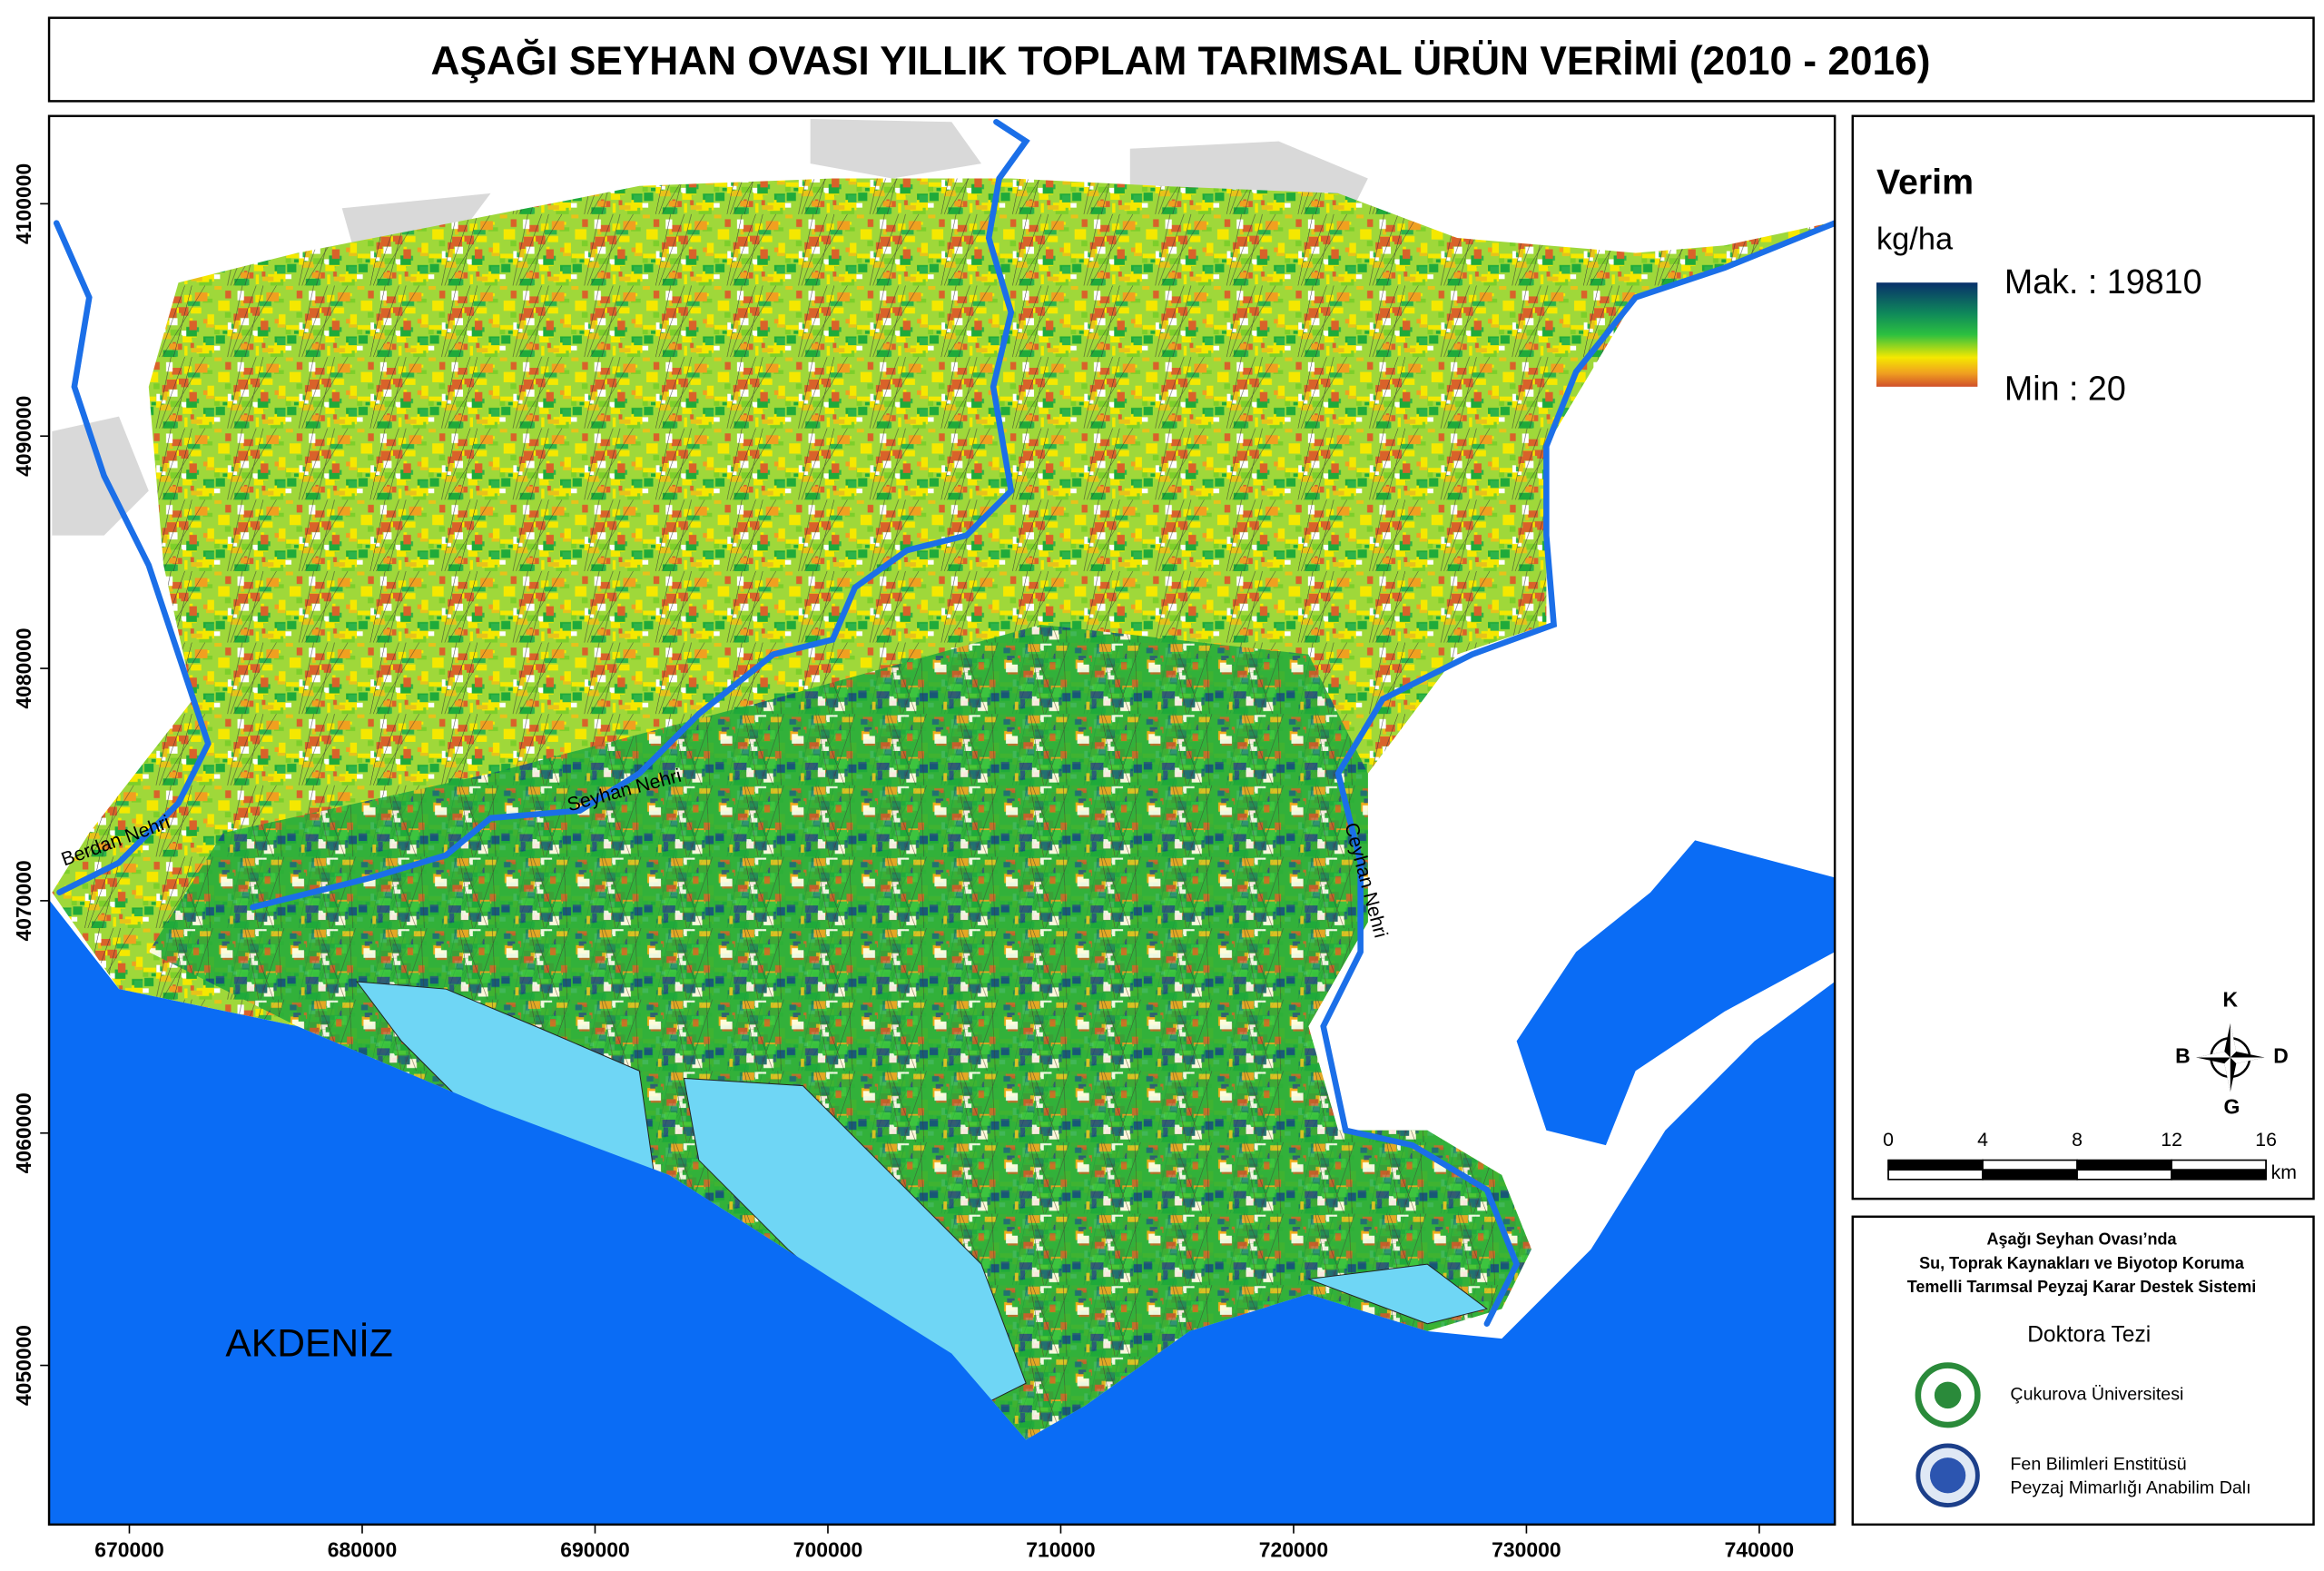  I want to click on info-text: Aşağı Seyhan Ovası’nda, so click(2081, 1239).